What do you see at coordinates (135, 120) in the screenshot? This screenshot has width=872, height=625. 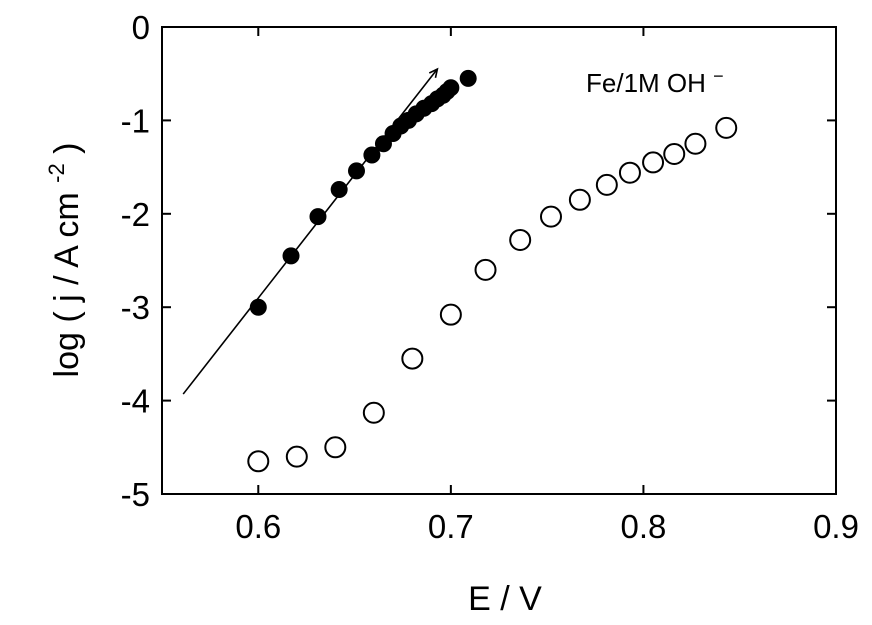 I see `y-tick-label: -1` at bounding box center [135, 120].